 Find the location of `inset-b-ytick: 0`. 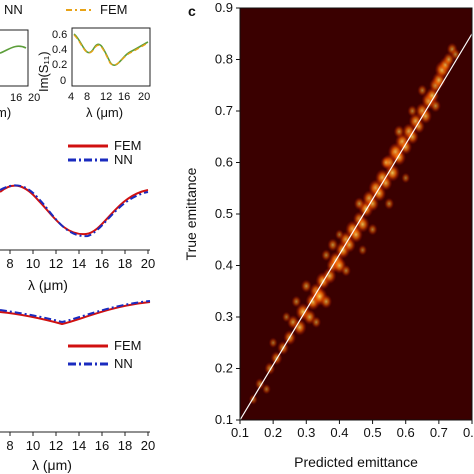

inset-b-ytick: 0 is located at coordinates (63, 81).